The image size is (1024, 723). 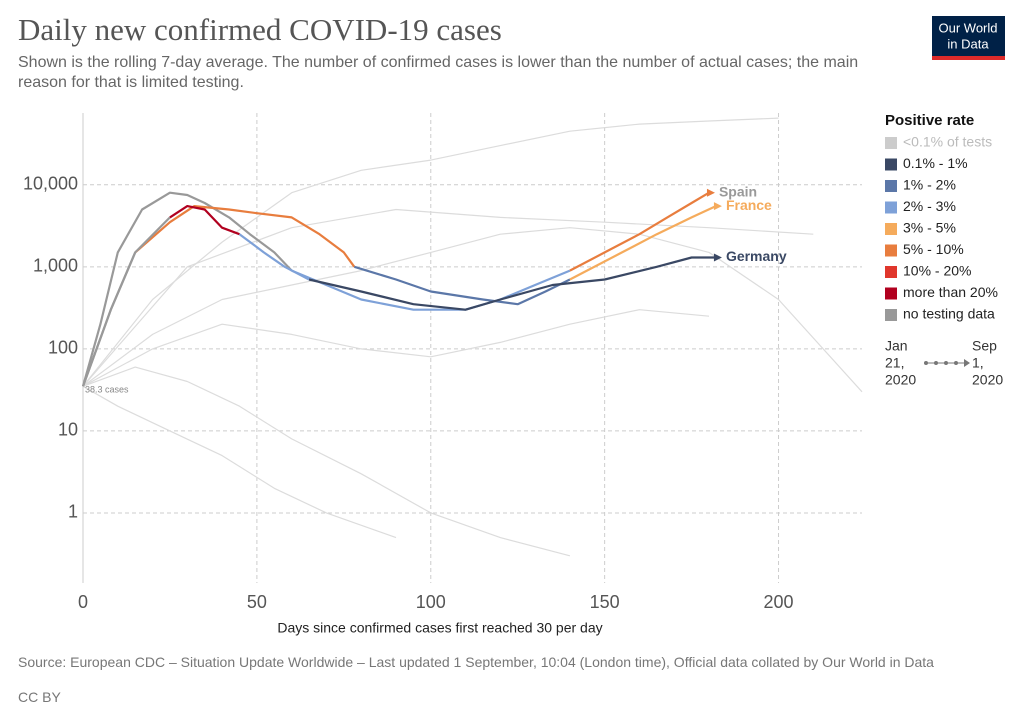 I want to click on y-tick-label: 1, so click(x=73, y=512).